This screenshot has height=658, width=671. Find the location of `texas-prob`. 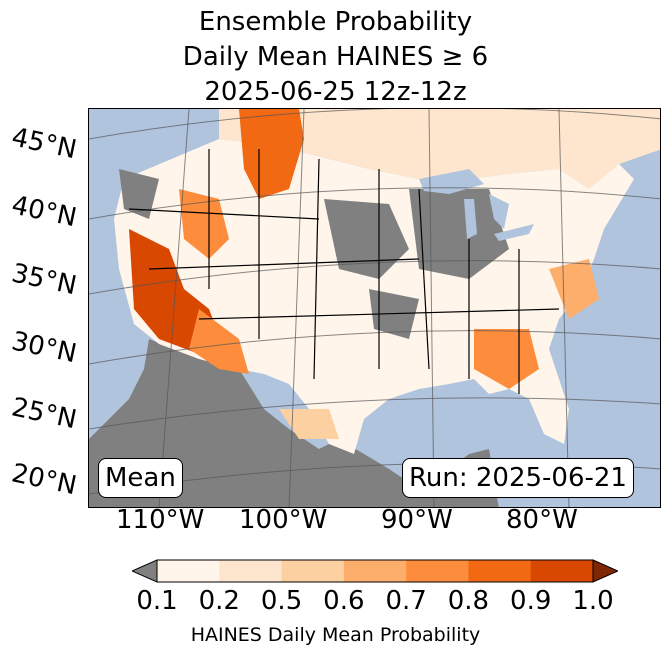

texas-prob is located at coordinates (309, 424).